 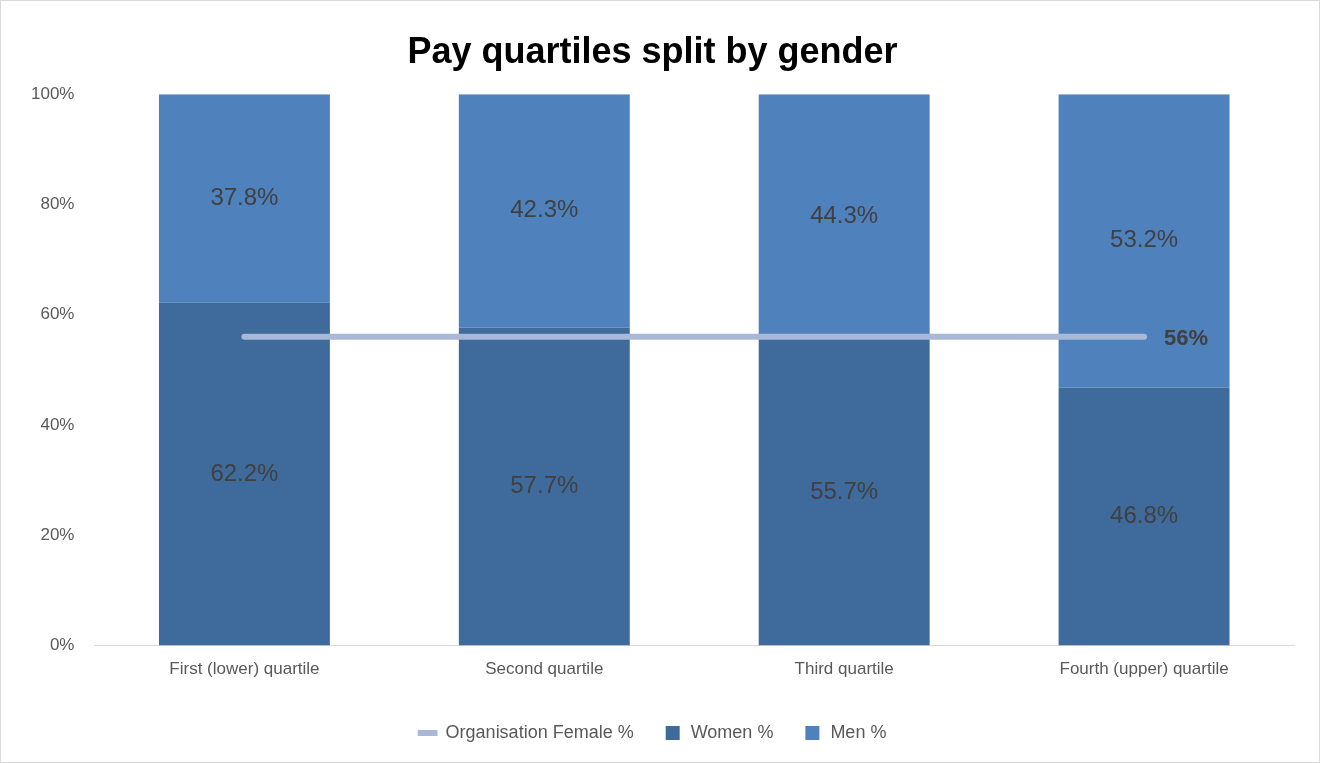 I want to click on chart-title: Pay quartiles split by gender, so click(x=652, y=50).